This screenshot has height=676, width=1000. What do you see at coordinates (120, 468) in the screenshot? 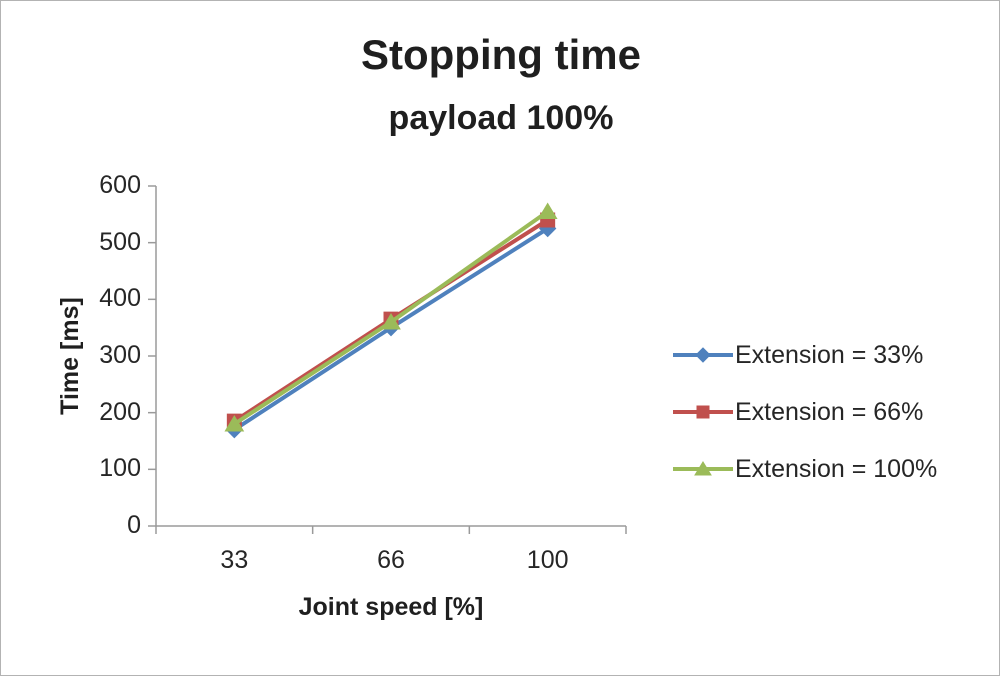
I see `y-tick-label: 100` at bounding box center [120, 468].